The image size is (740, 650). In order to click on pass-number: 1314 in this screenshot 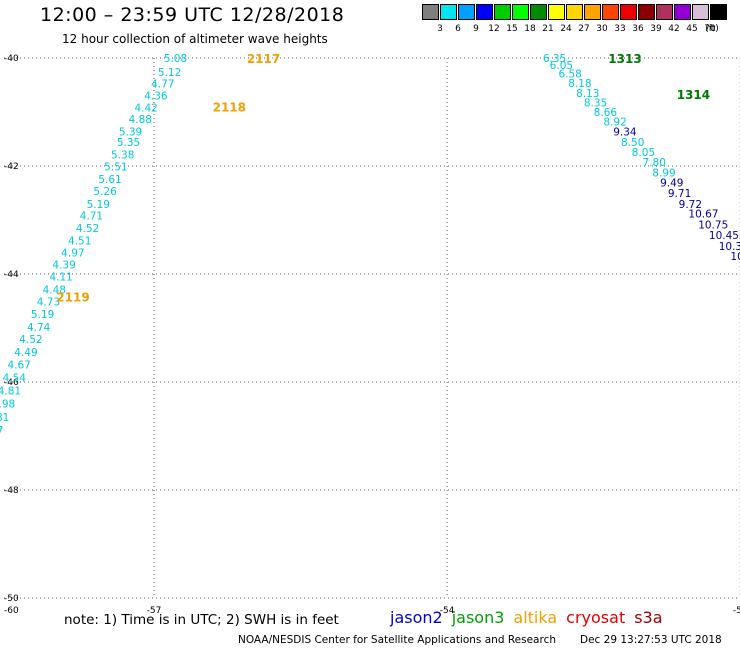, I will do `click(693, 95)`.